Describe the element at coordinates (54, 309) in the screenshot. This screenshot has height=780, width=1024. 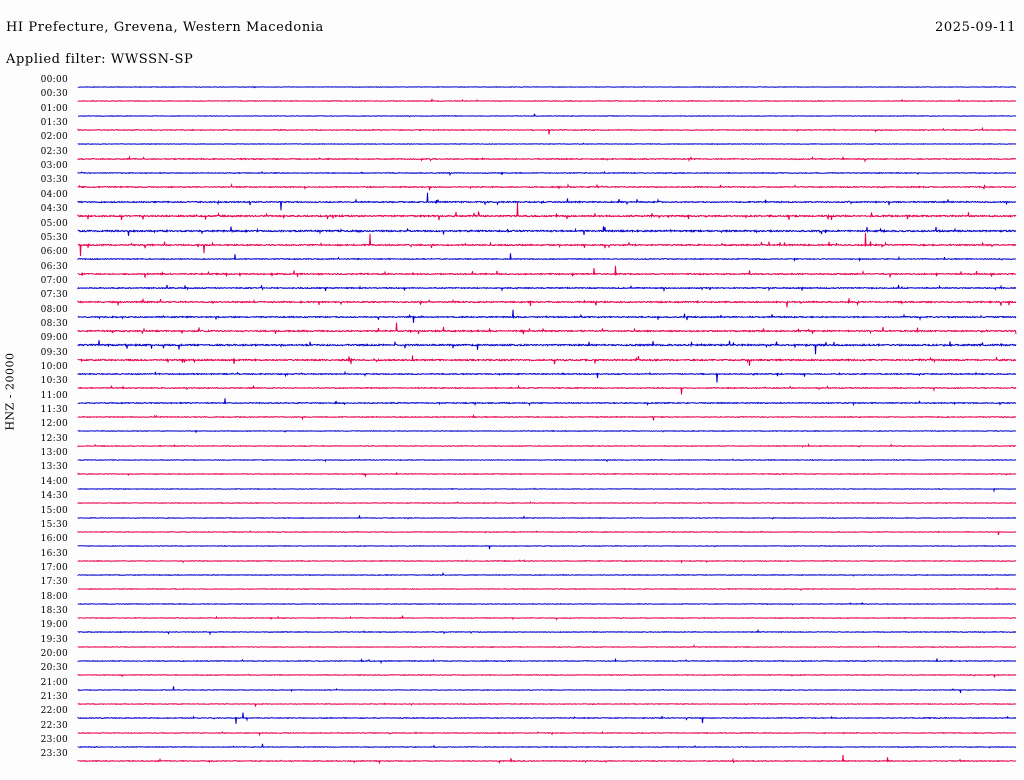
I see `trace-time-label: 08:00` at that location.